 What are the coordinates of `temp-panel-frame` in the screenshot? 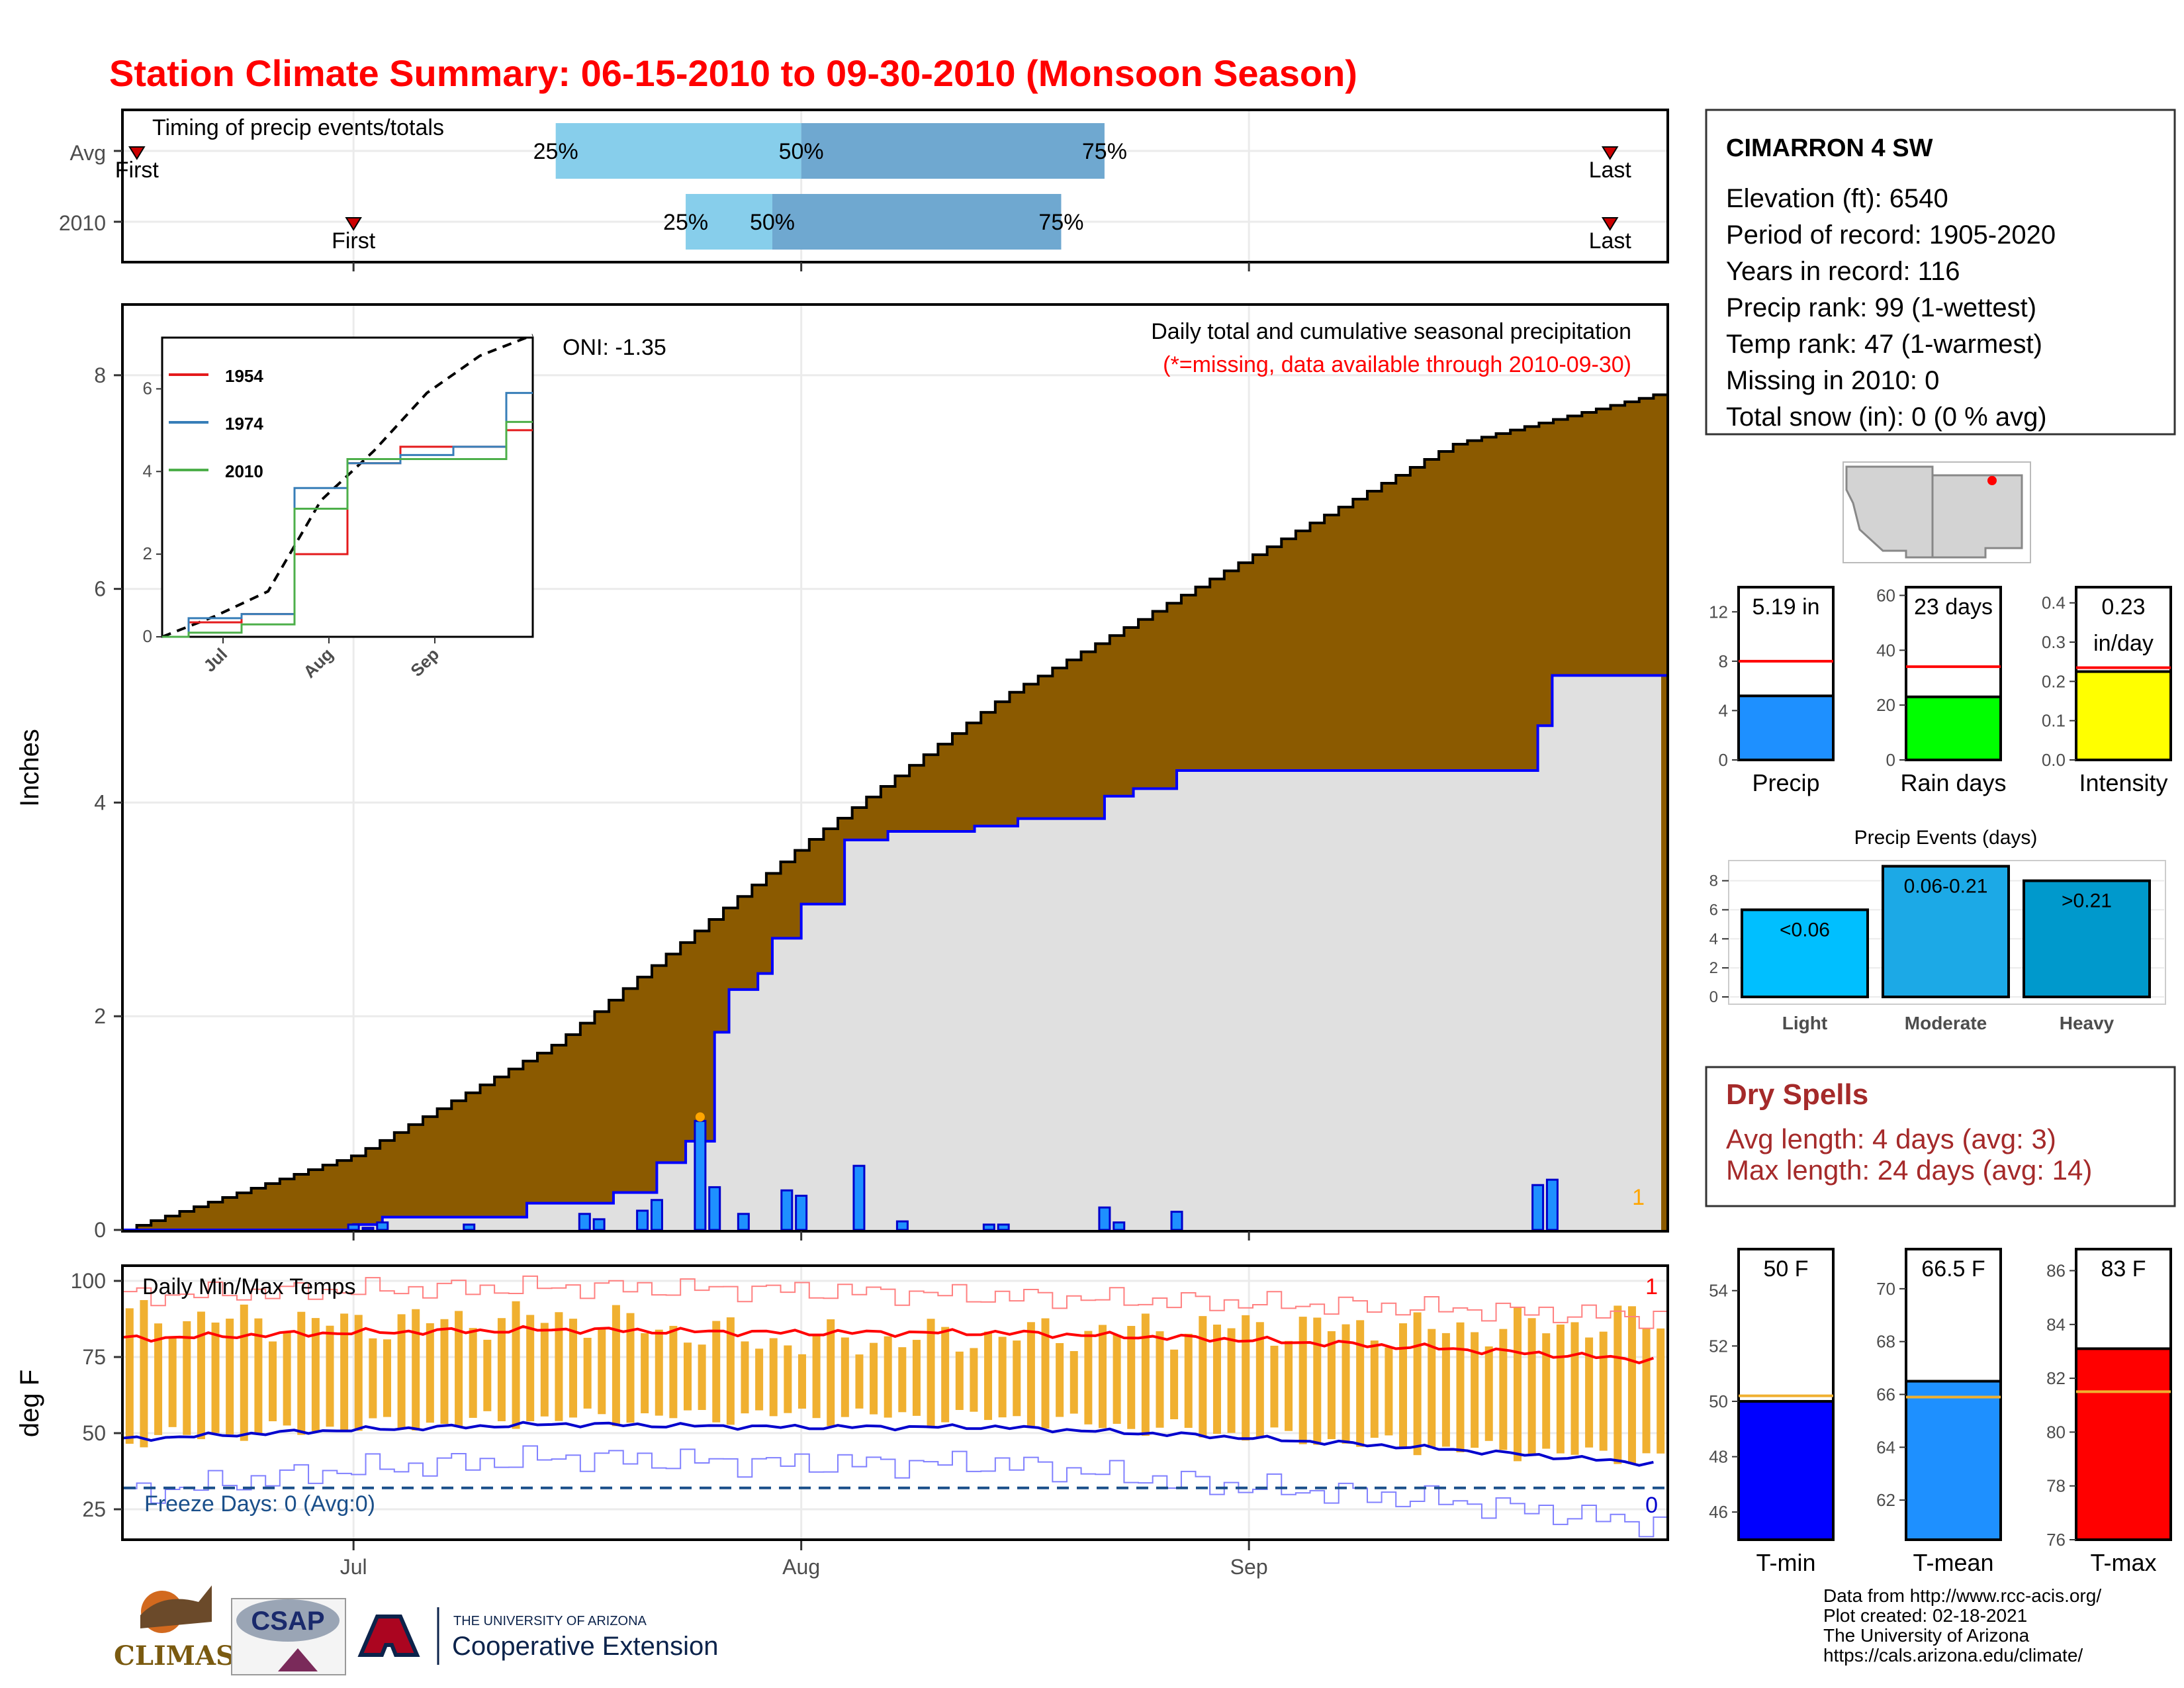 It's located at (895, 1402).